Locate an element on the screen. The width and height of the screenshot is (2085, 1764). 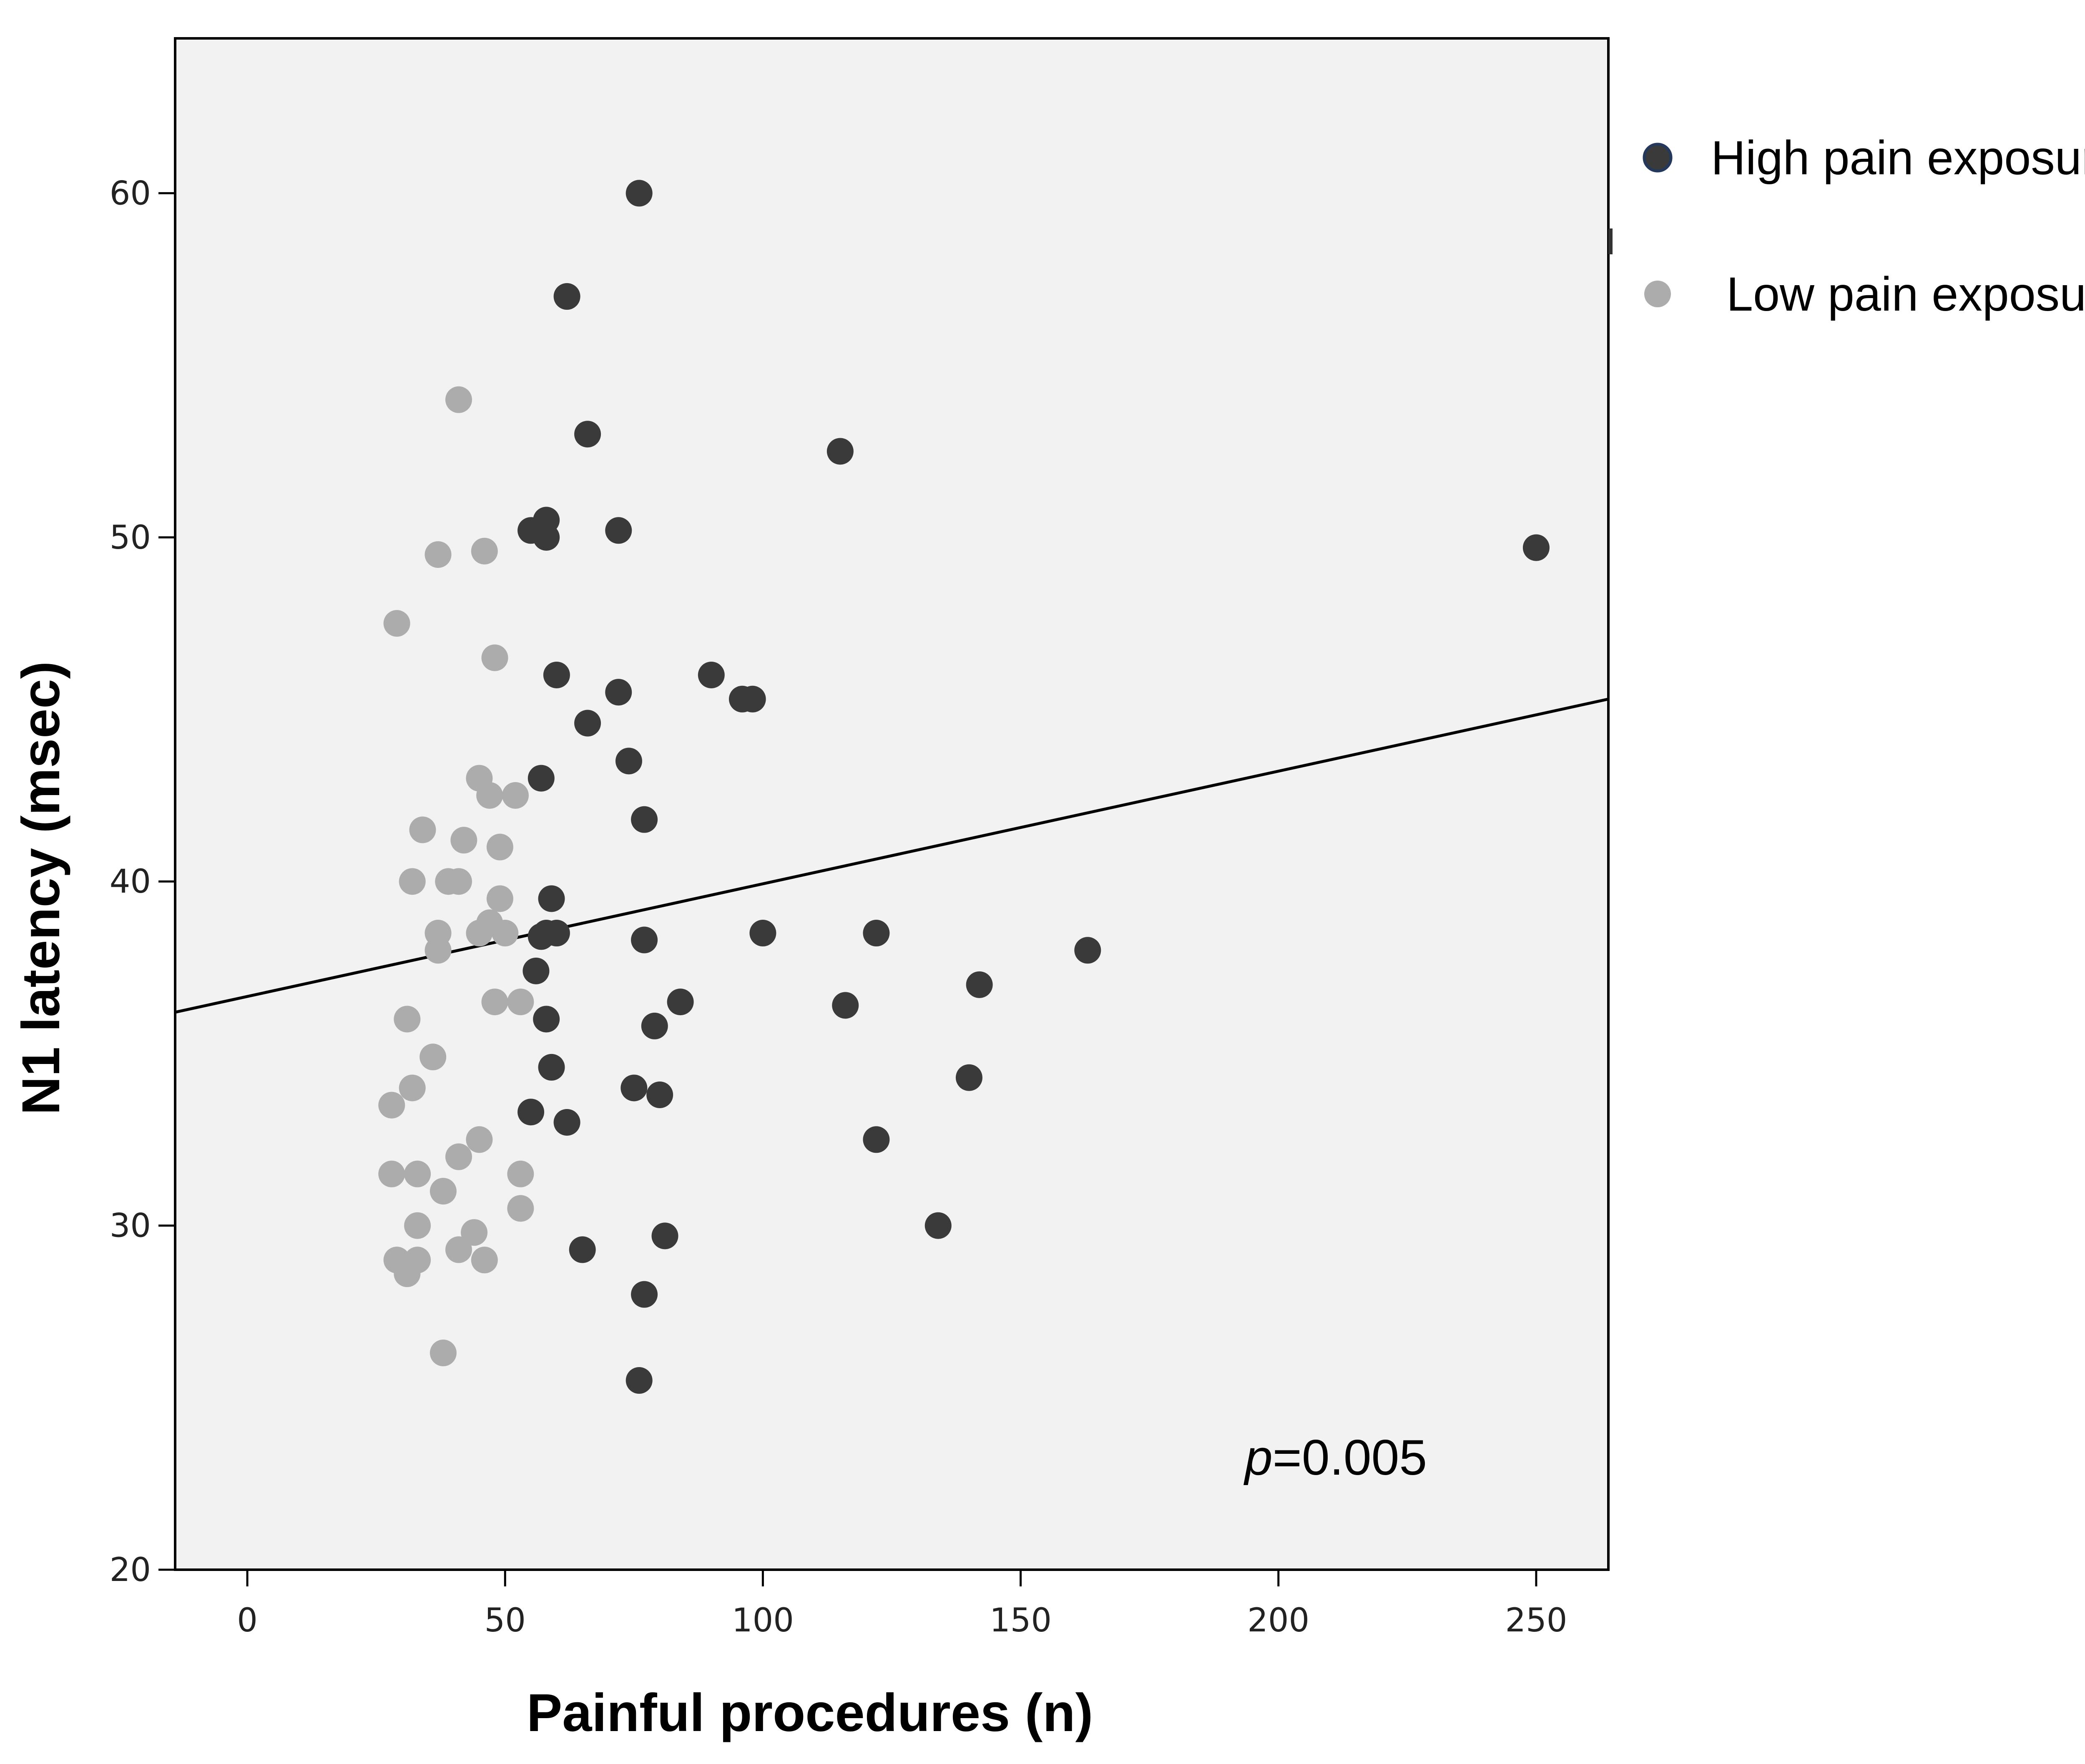
fit-line-layer is located at coordinates (892, 856).